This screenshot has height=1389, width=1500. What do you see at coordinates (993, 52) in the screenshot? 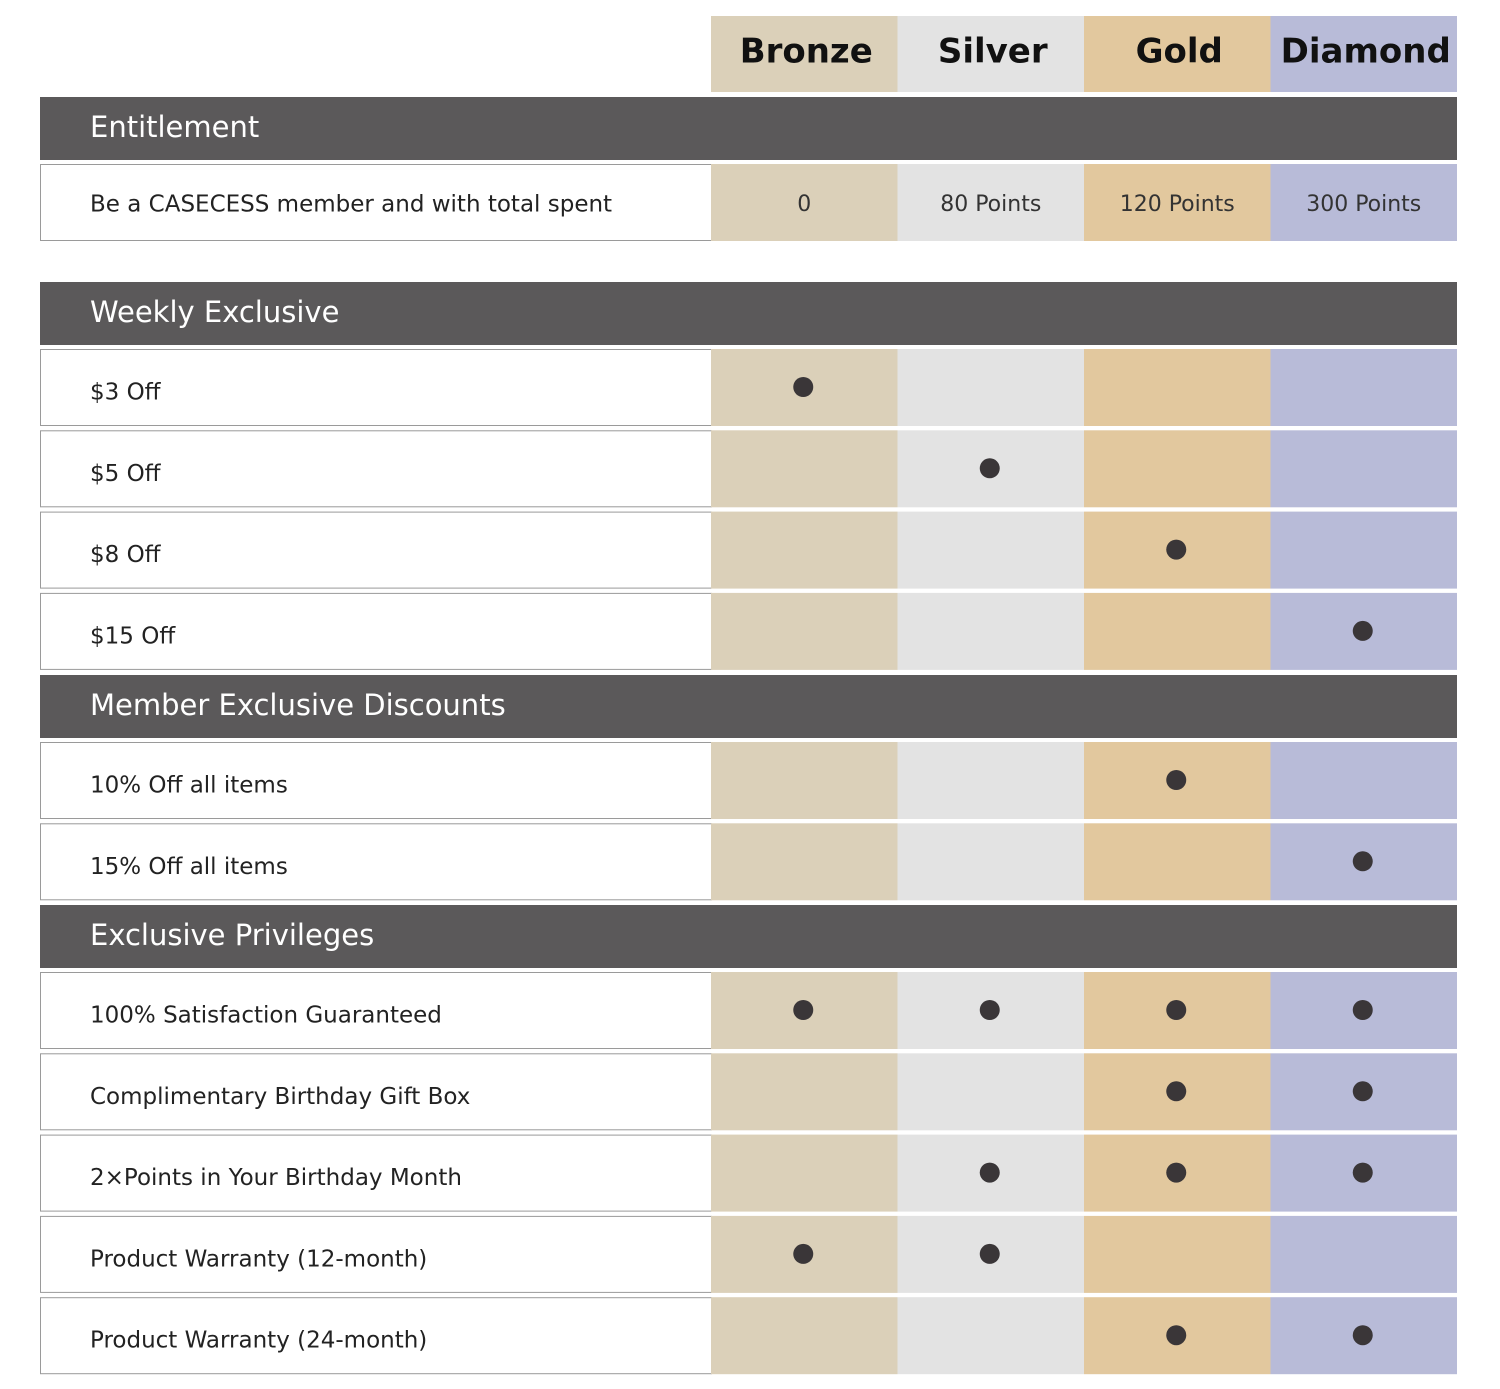
I see `tier-name: Silver` at bounding box center [993, 52].